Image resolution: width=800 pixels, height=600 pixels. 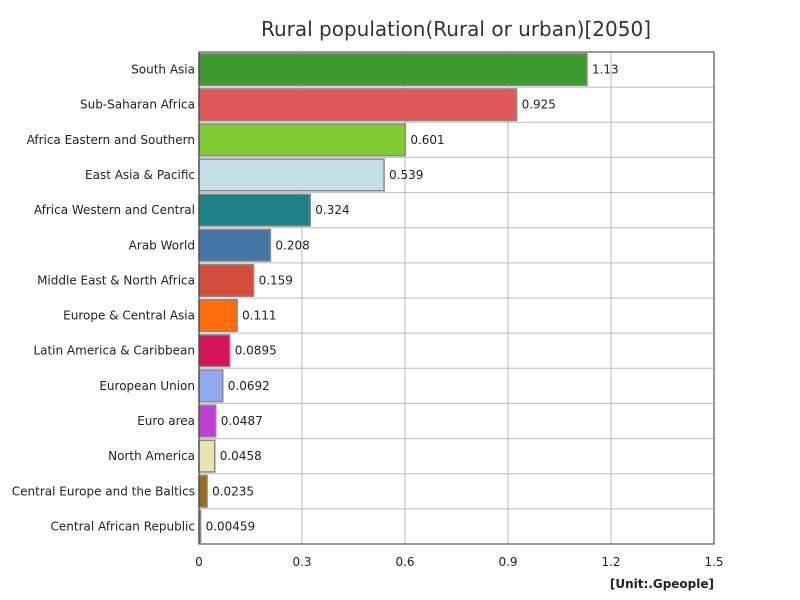 I want to click on category-label: Arab World, so click(x=162, y=245).